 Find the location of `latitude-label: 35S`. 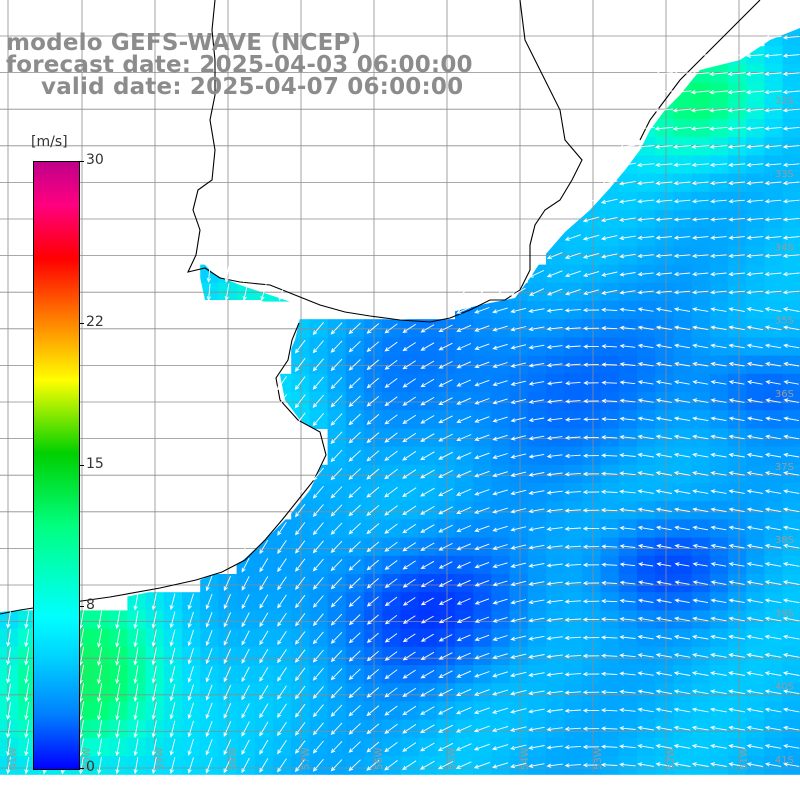

latitude-label: 35S is located at coordinates (784, 321).